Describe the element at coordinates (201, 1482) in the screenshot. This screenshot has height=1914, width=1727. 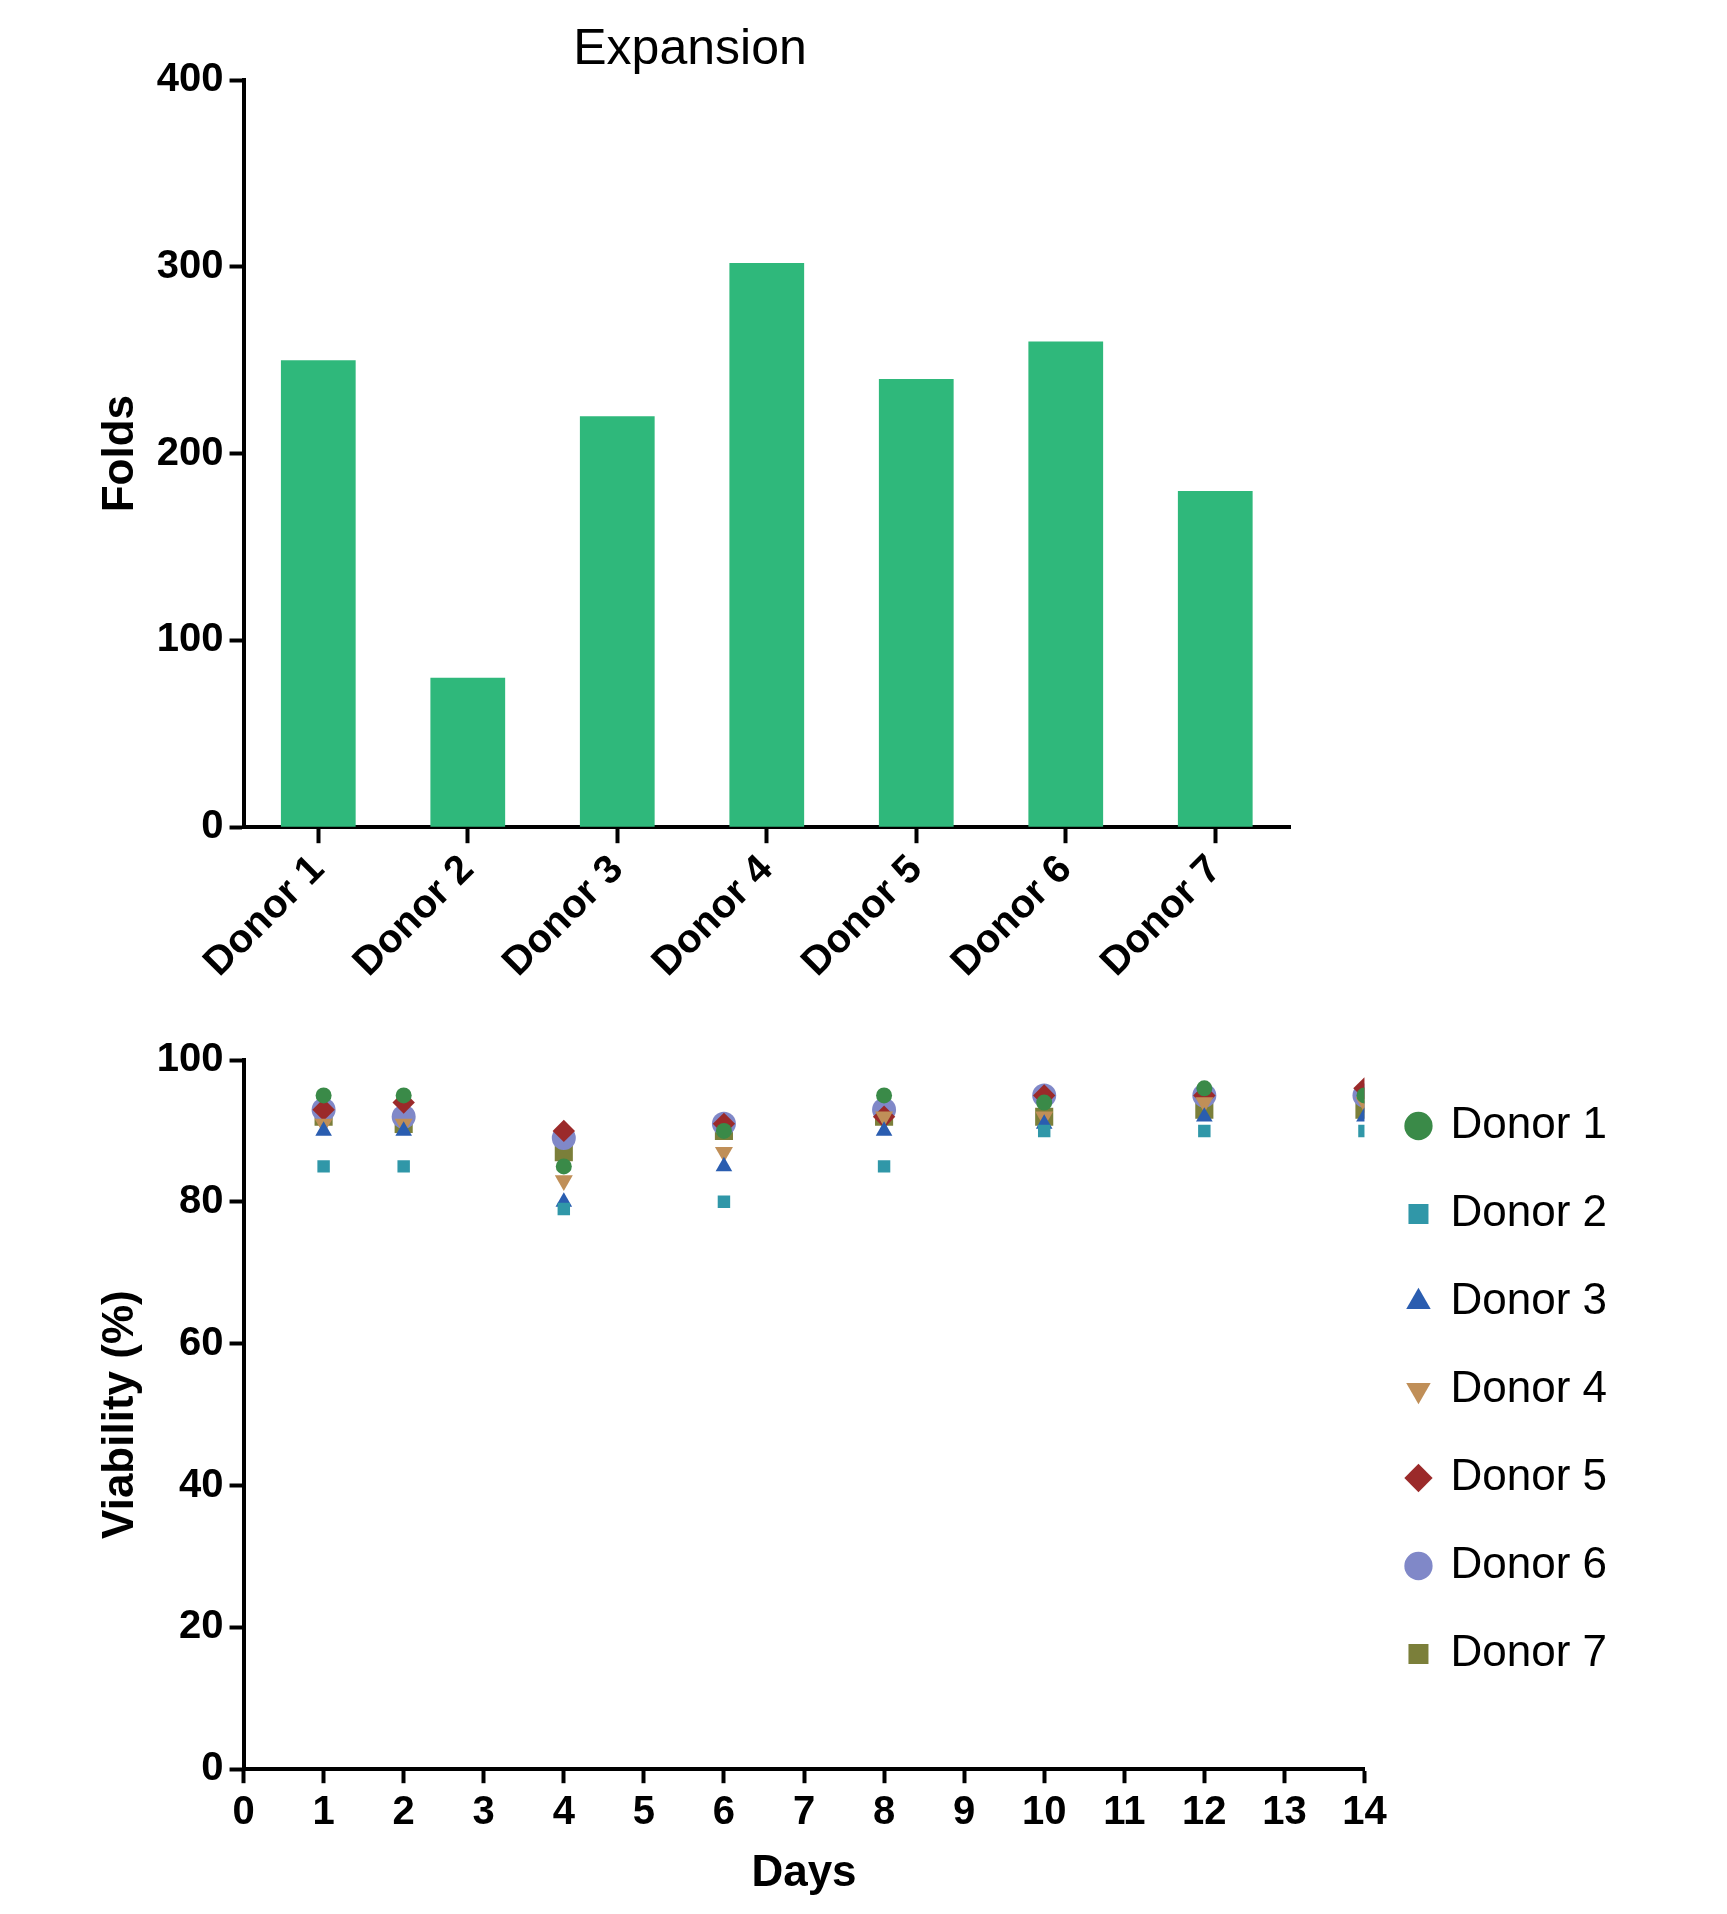
I see `y-tick-label: 40` at that location.